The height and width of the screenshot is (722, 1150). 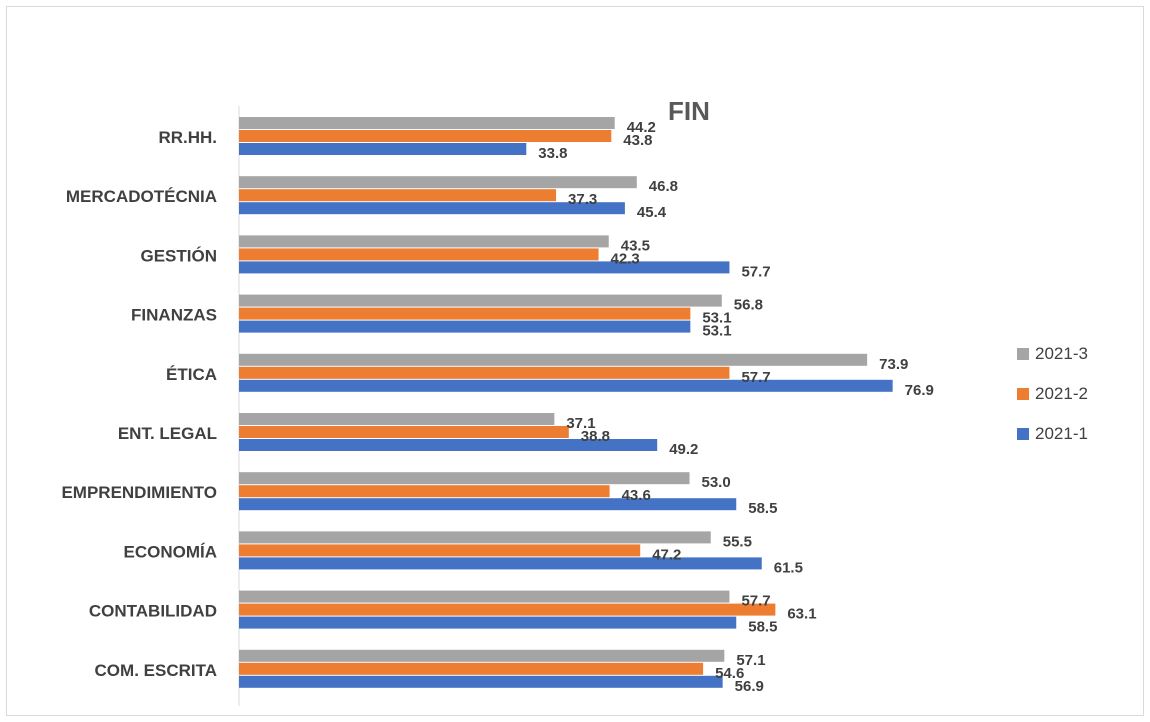 I want to click on data-label: 38.8, so click(x=595, y=436).